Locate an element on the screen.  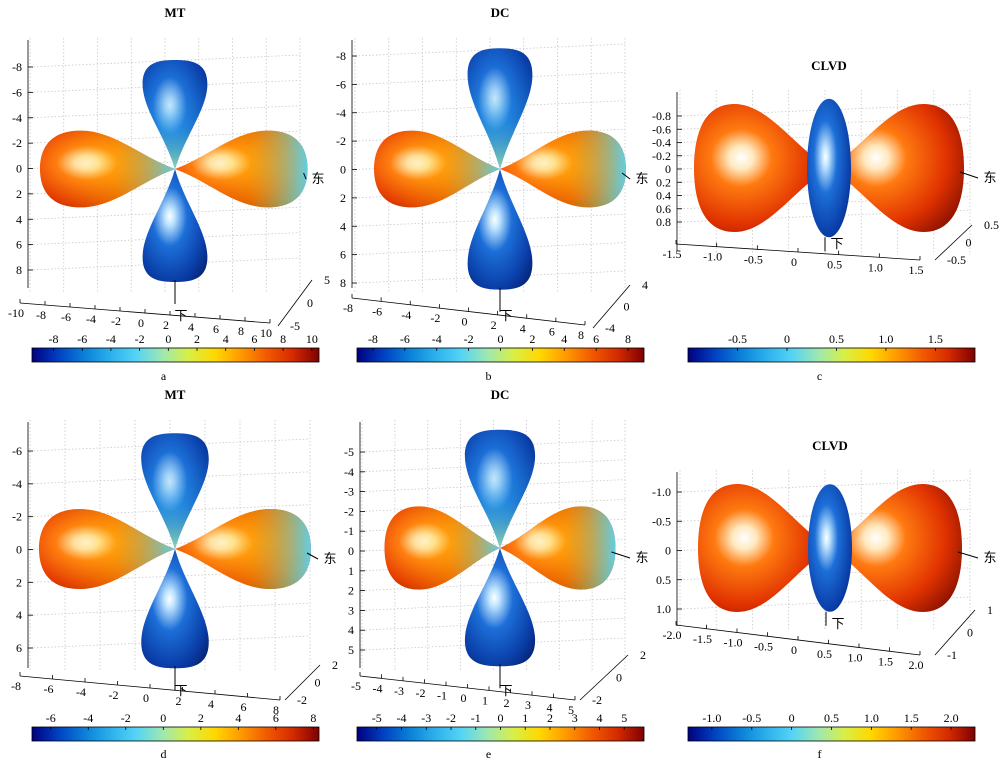
y-tick-label: -0.5 is located at coordinates (956, 260).